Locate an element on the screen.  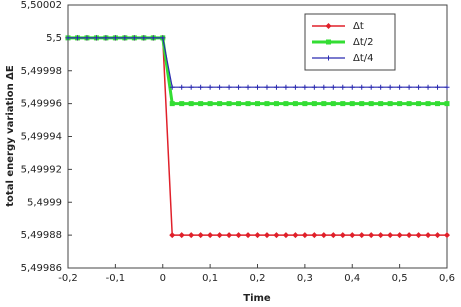
legend-label: Δt/2 is located at coordinates (363, 42).